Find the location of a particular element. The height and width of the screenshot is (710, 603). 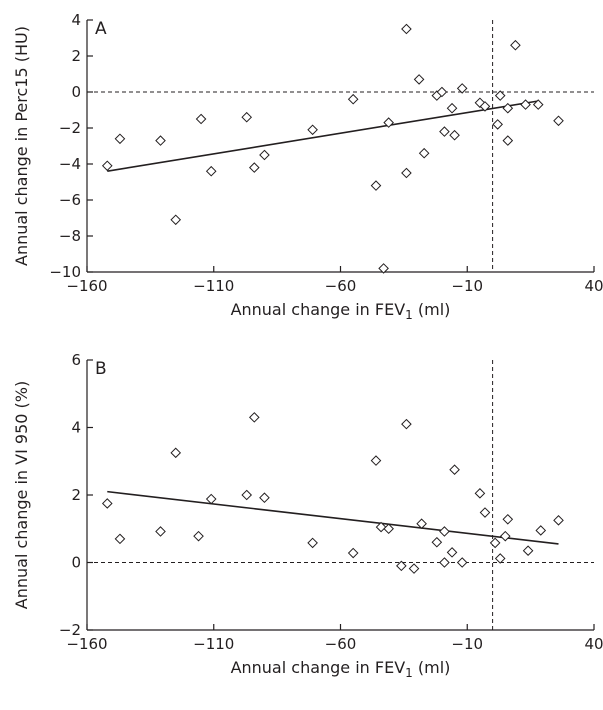

y-tick-label: −6 is located at coordinates (70, 200).